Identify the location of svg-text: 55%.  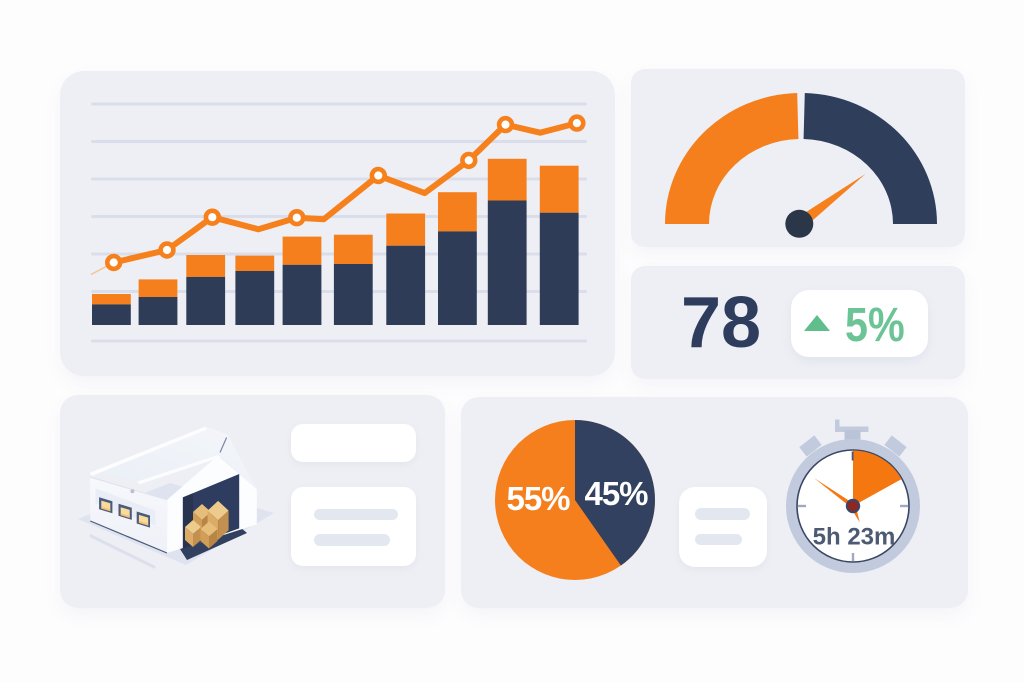
(538, 498).